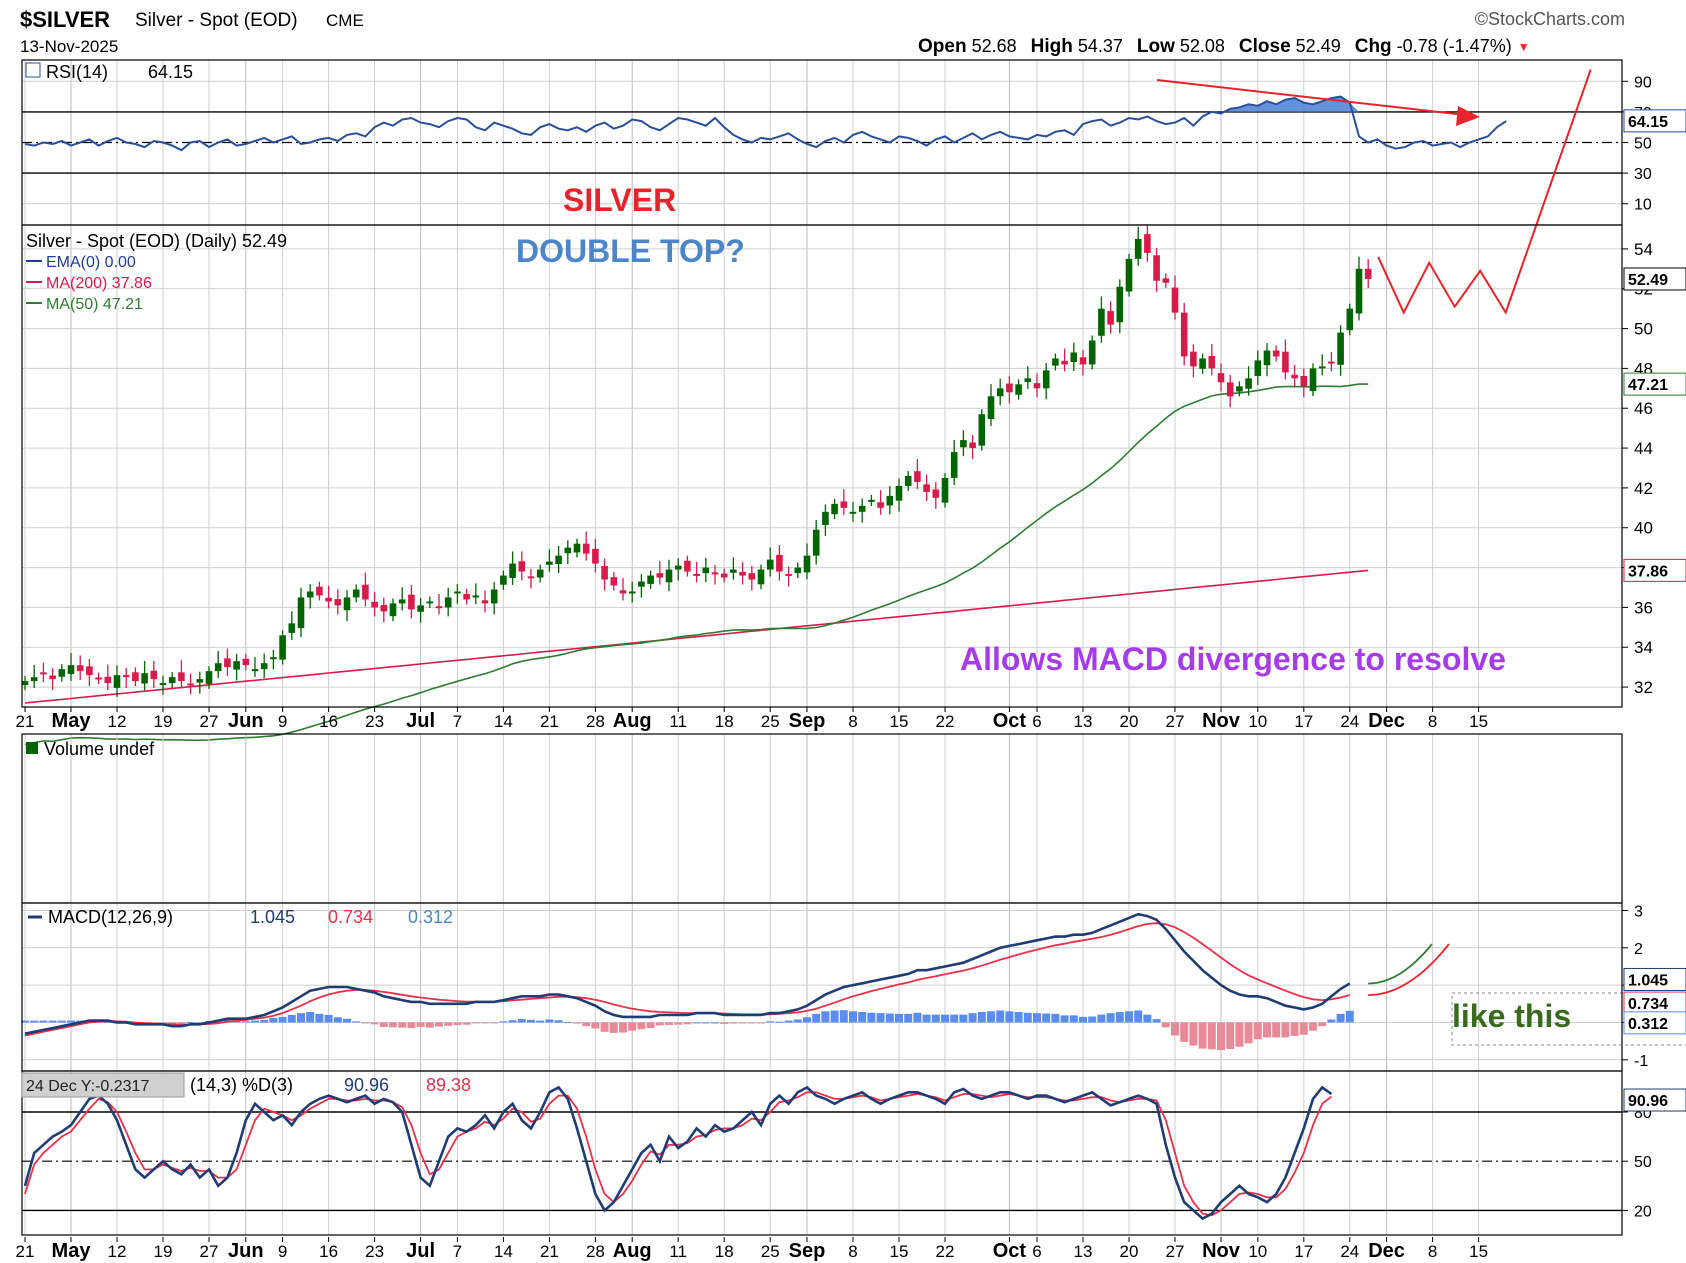  Describe the element at coordinates (241, 1085) in the screenshot. I see `stoch-legend: (14,3) %D(3)` at that location.